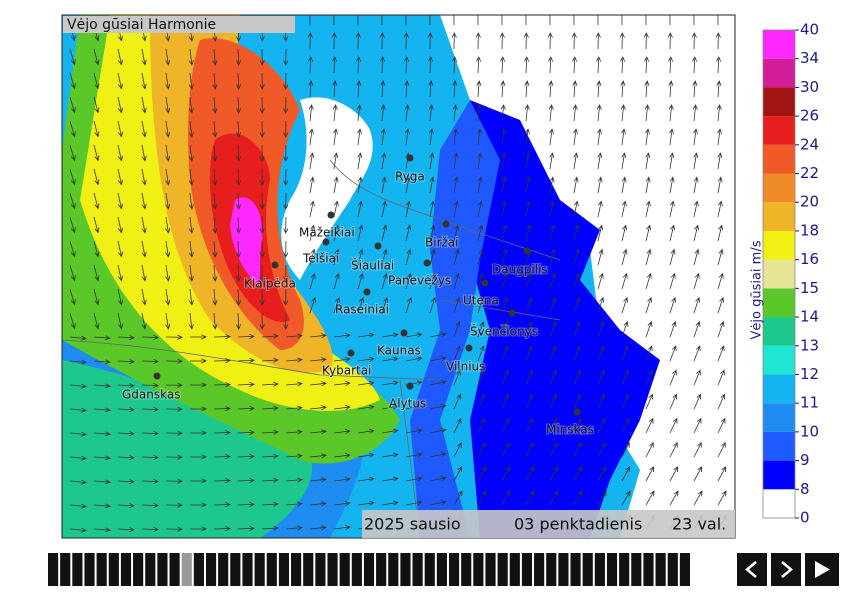  Describe the element at coordinates (786, 569) in the screenshot. I see `next-button` at that location.